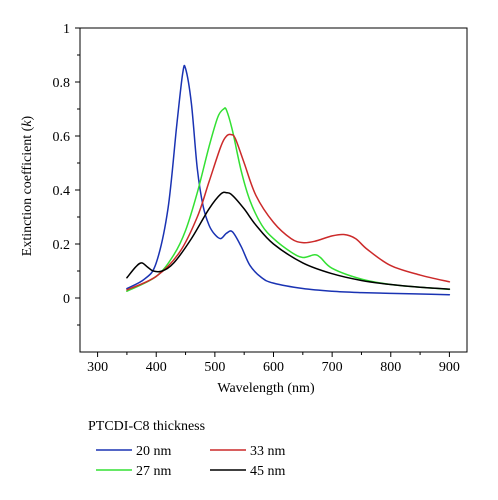 This screenshot has height=500, width=498. Describe the element at coordinates (146, 426) in the screenshot. I see `legend-title: PTCDI-C8 thickness` at that location.